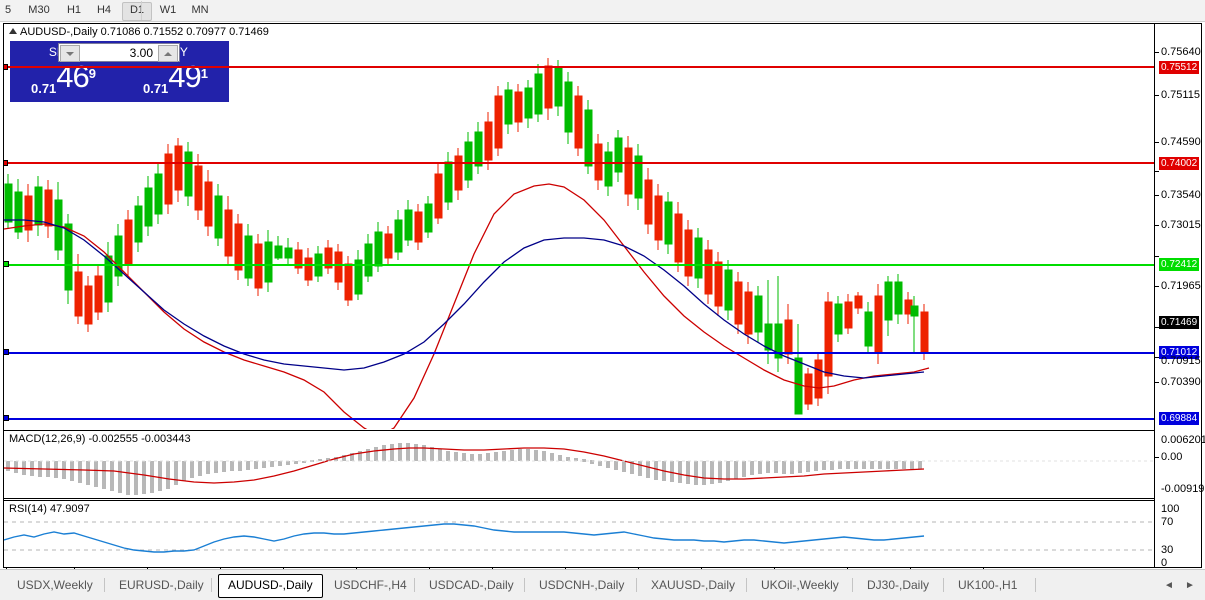 This screenshot has width=1205, height=600. Describe the element at coordinates (1183, 489) in the screenshot. I see `macd-scale-label: -0.00919` at that location.